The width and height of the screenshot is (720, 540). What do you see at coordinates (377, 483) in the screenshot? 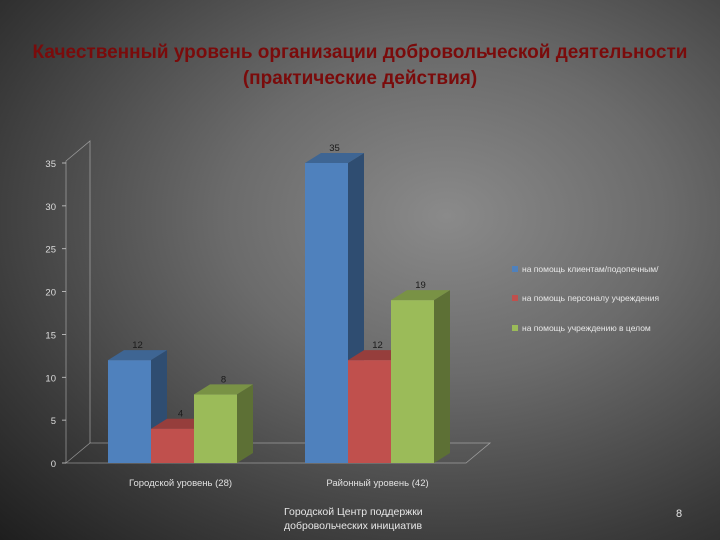
I see `x-category-label: Районный уровень (42)` at bounding box center [377, 483].